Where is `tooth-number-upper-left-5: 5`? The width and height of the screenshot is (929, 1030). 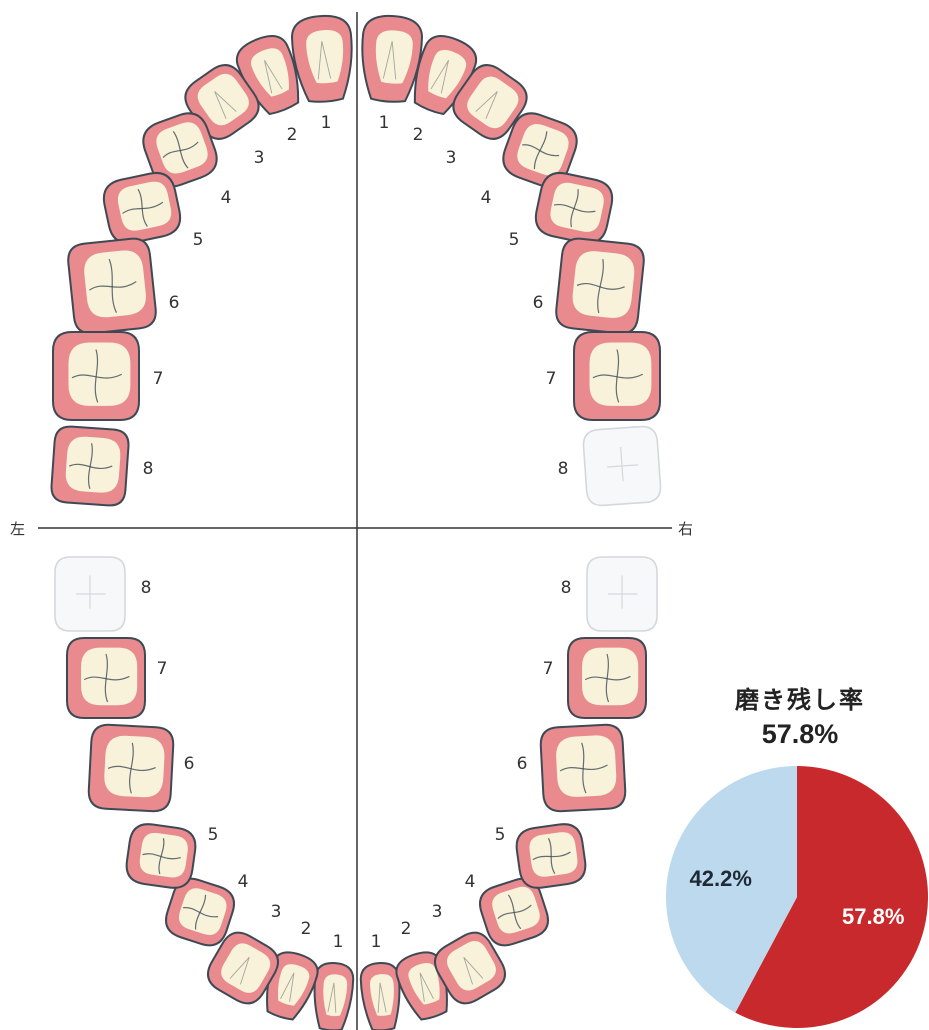 tooth-number-upper-left-5: 5 is located at coordinates (198, 240).